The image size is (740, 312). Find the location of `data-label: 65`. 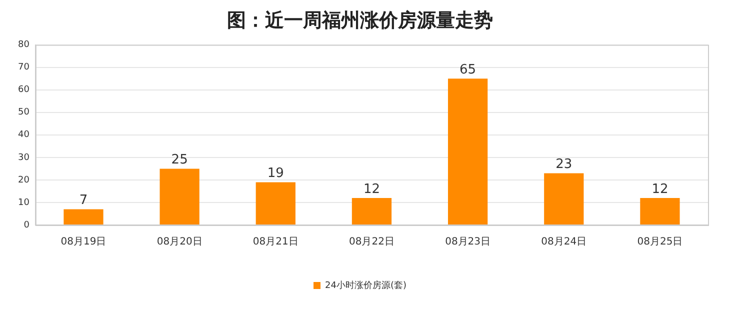

data-label: 65 is located at coordinates (468, 70).